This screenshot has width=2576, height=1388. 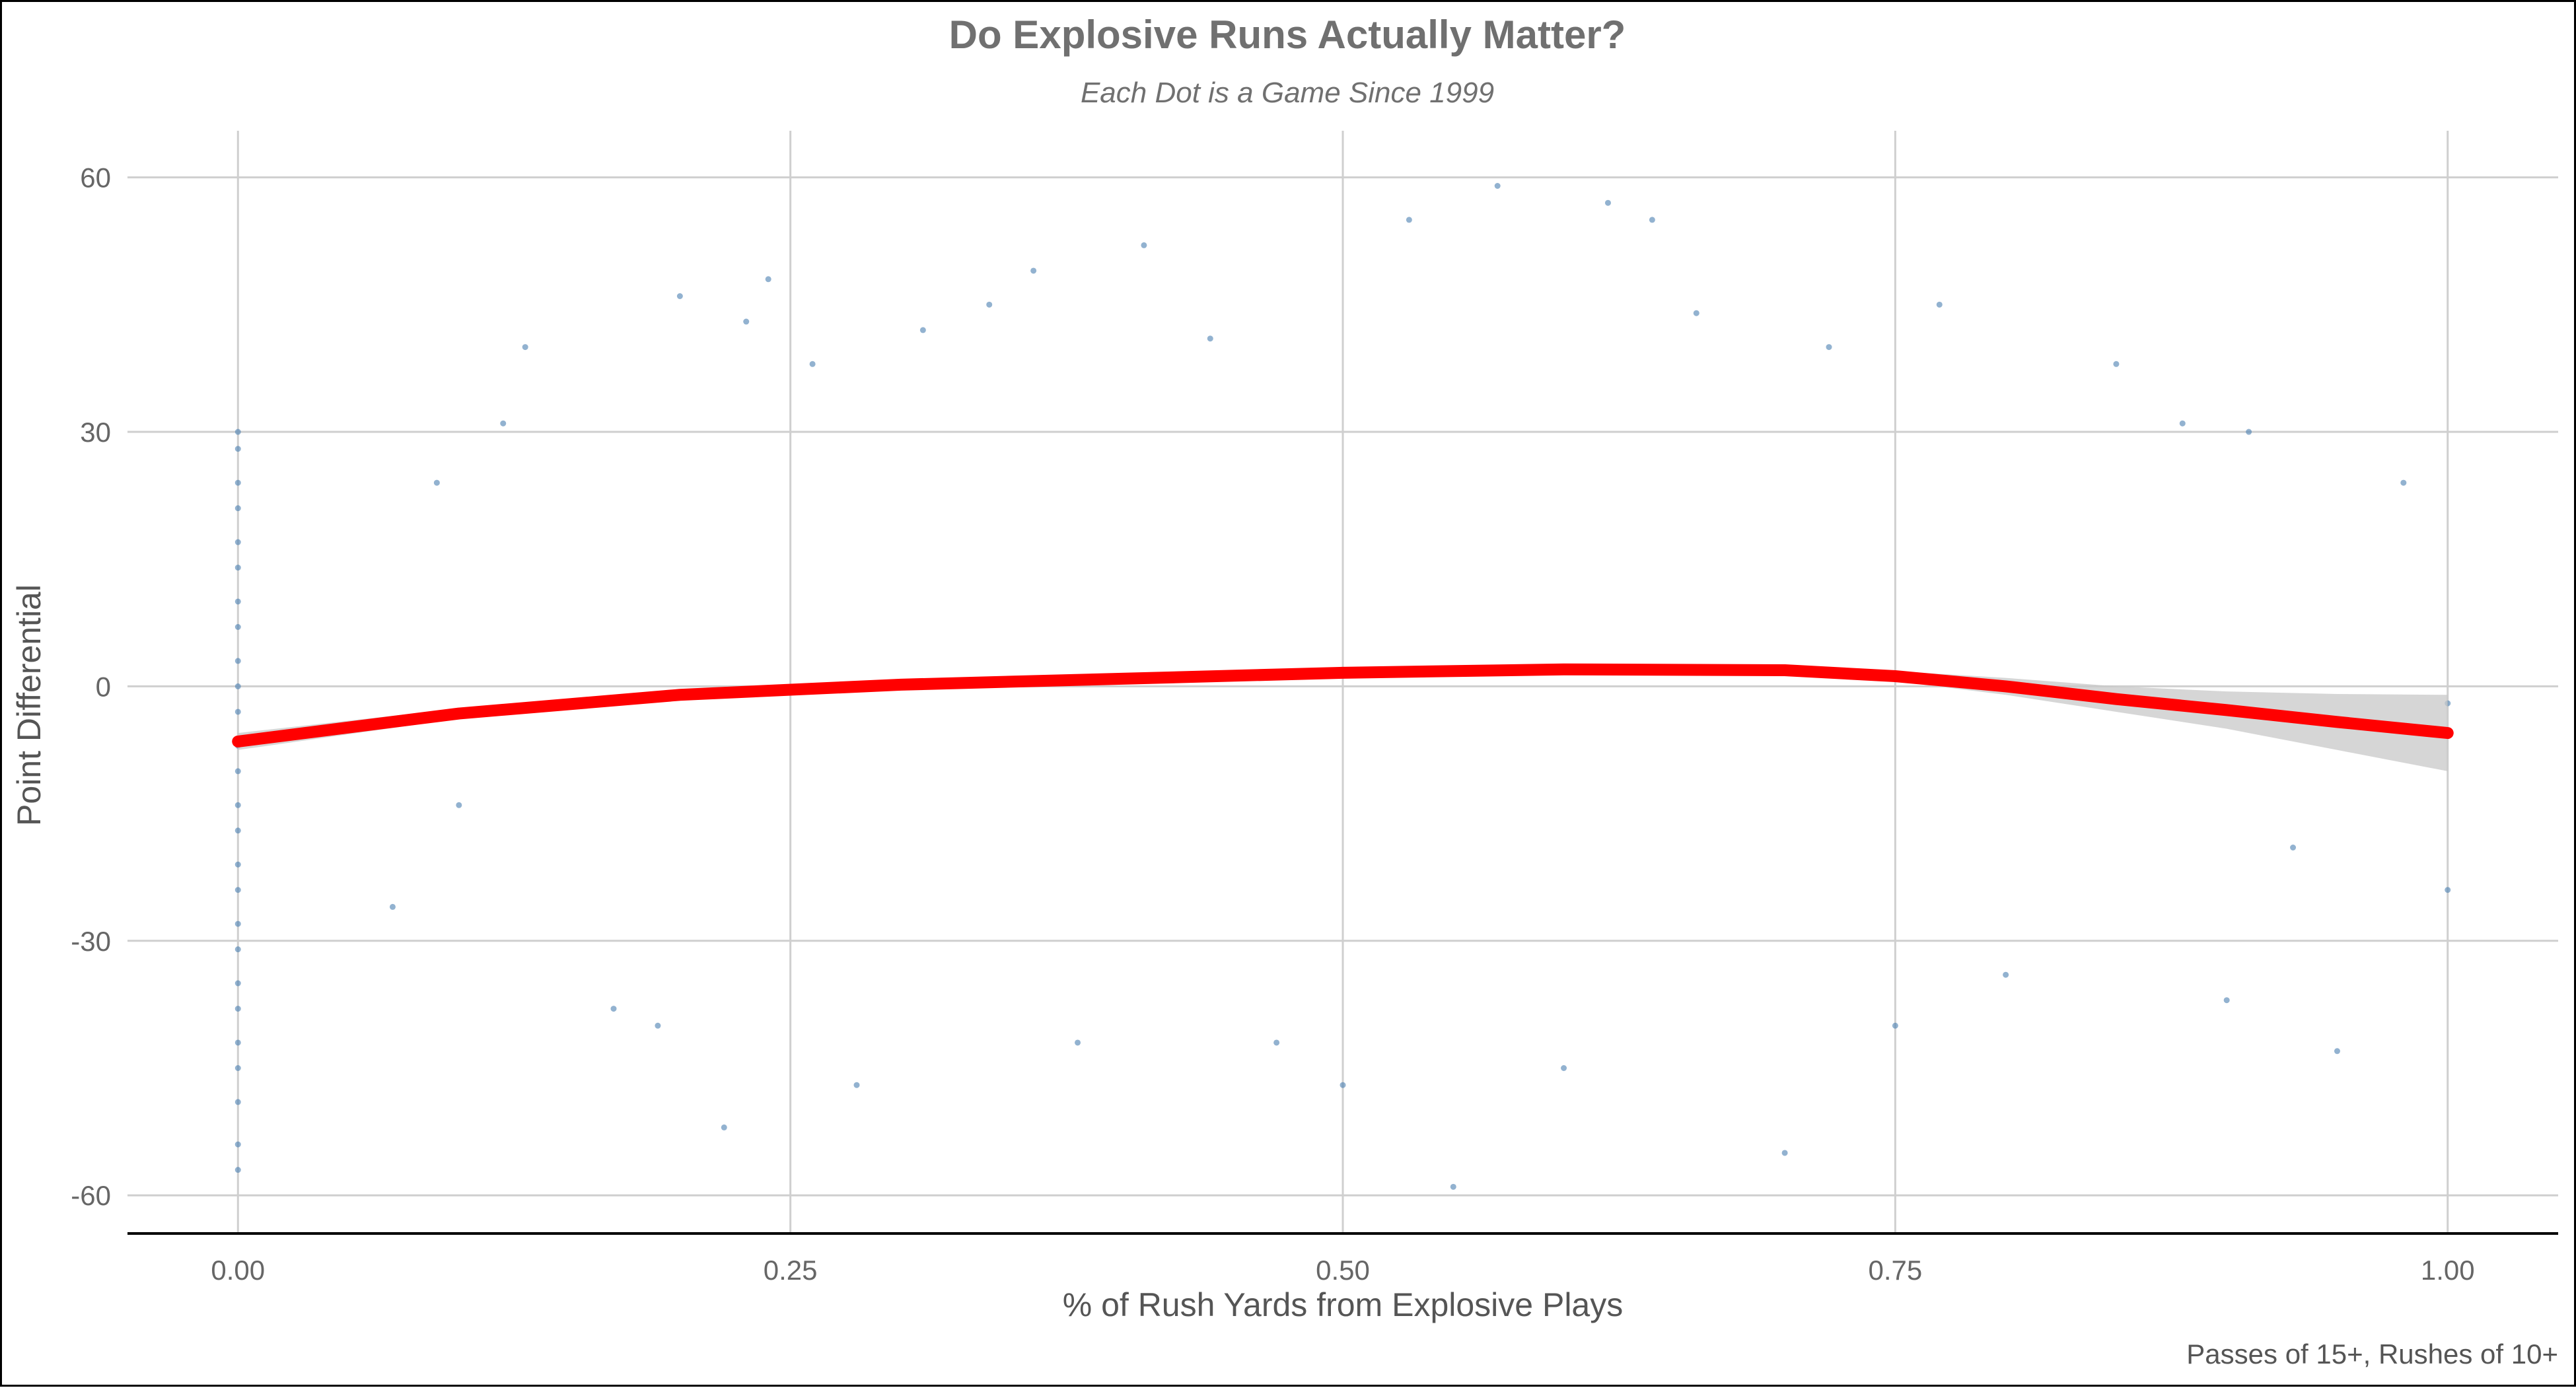 I want to click on x-tick-label: 0.50, so click(x=1343, y=1270).